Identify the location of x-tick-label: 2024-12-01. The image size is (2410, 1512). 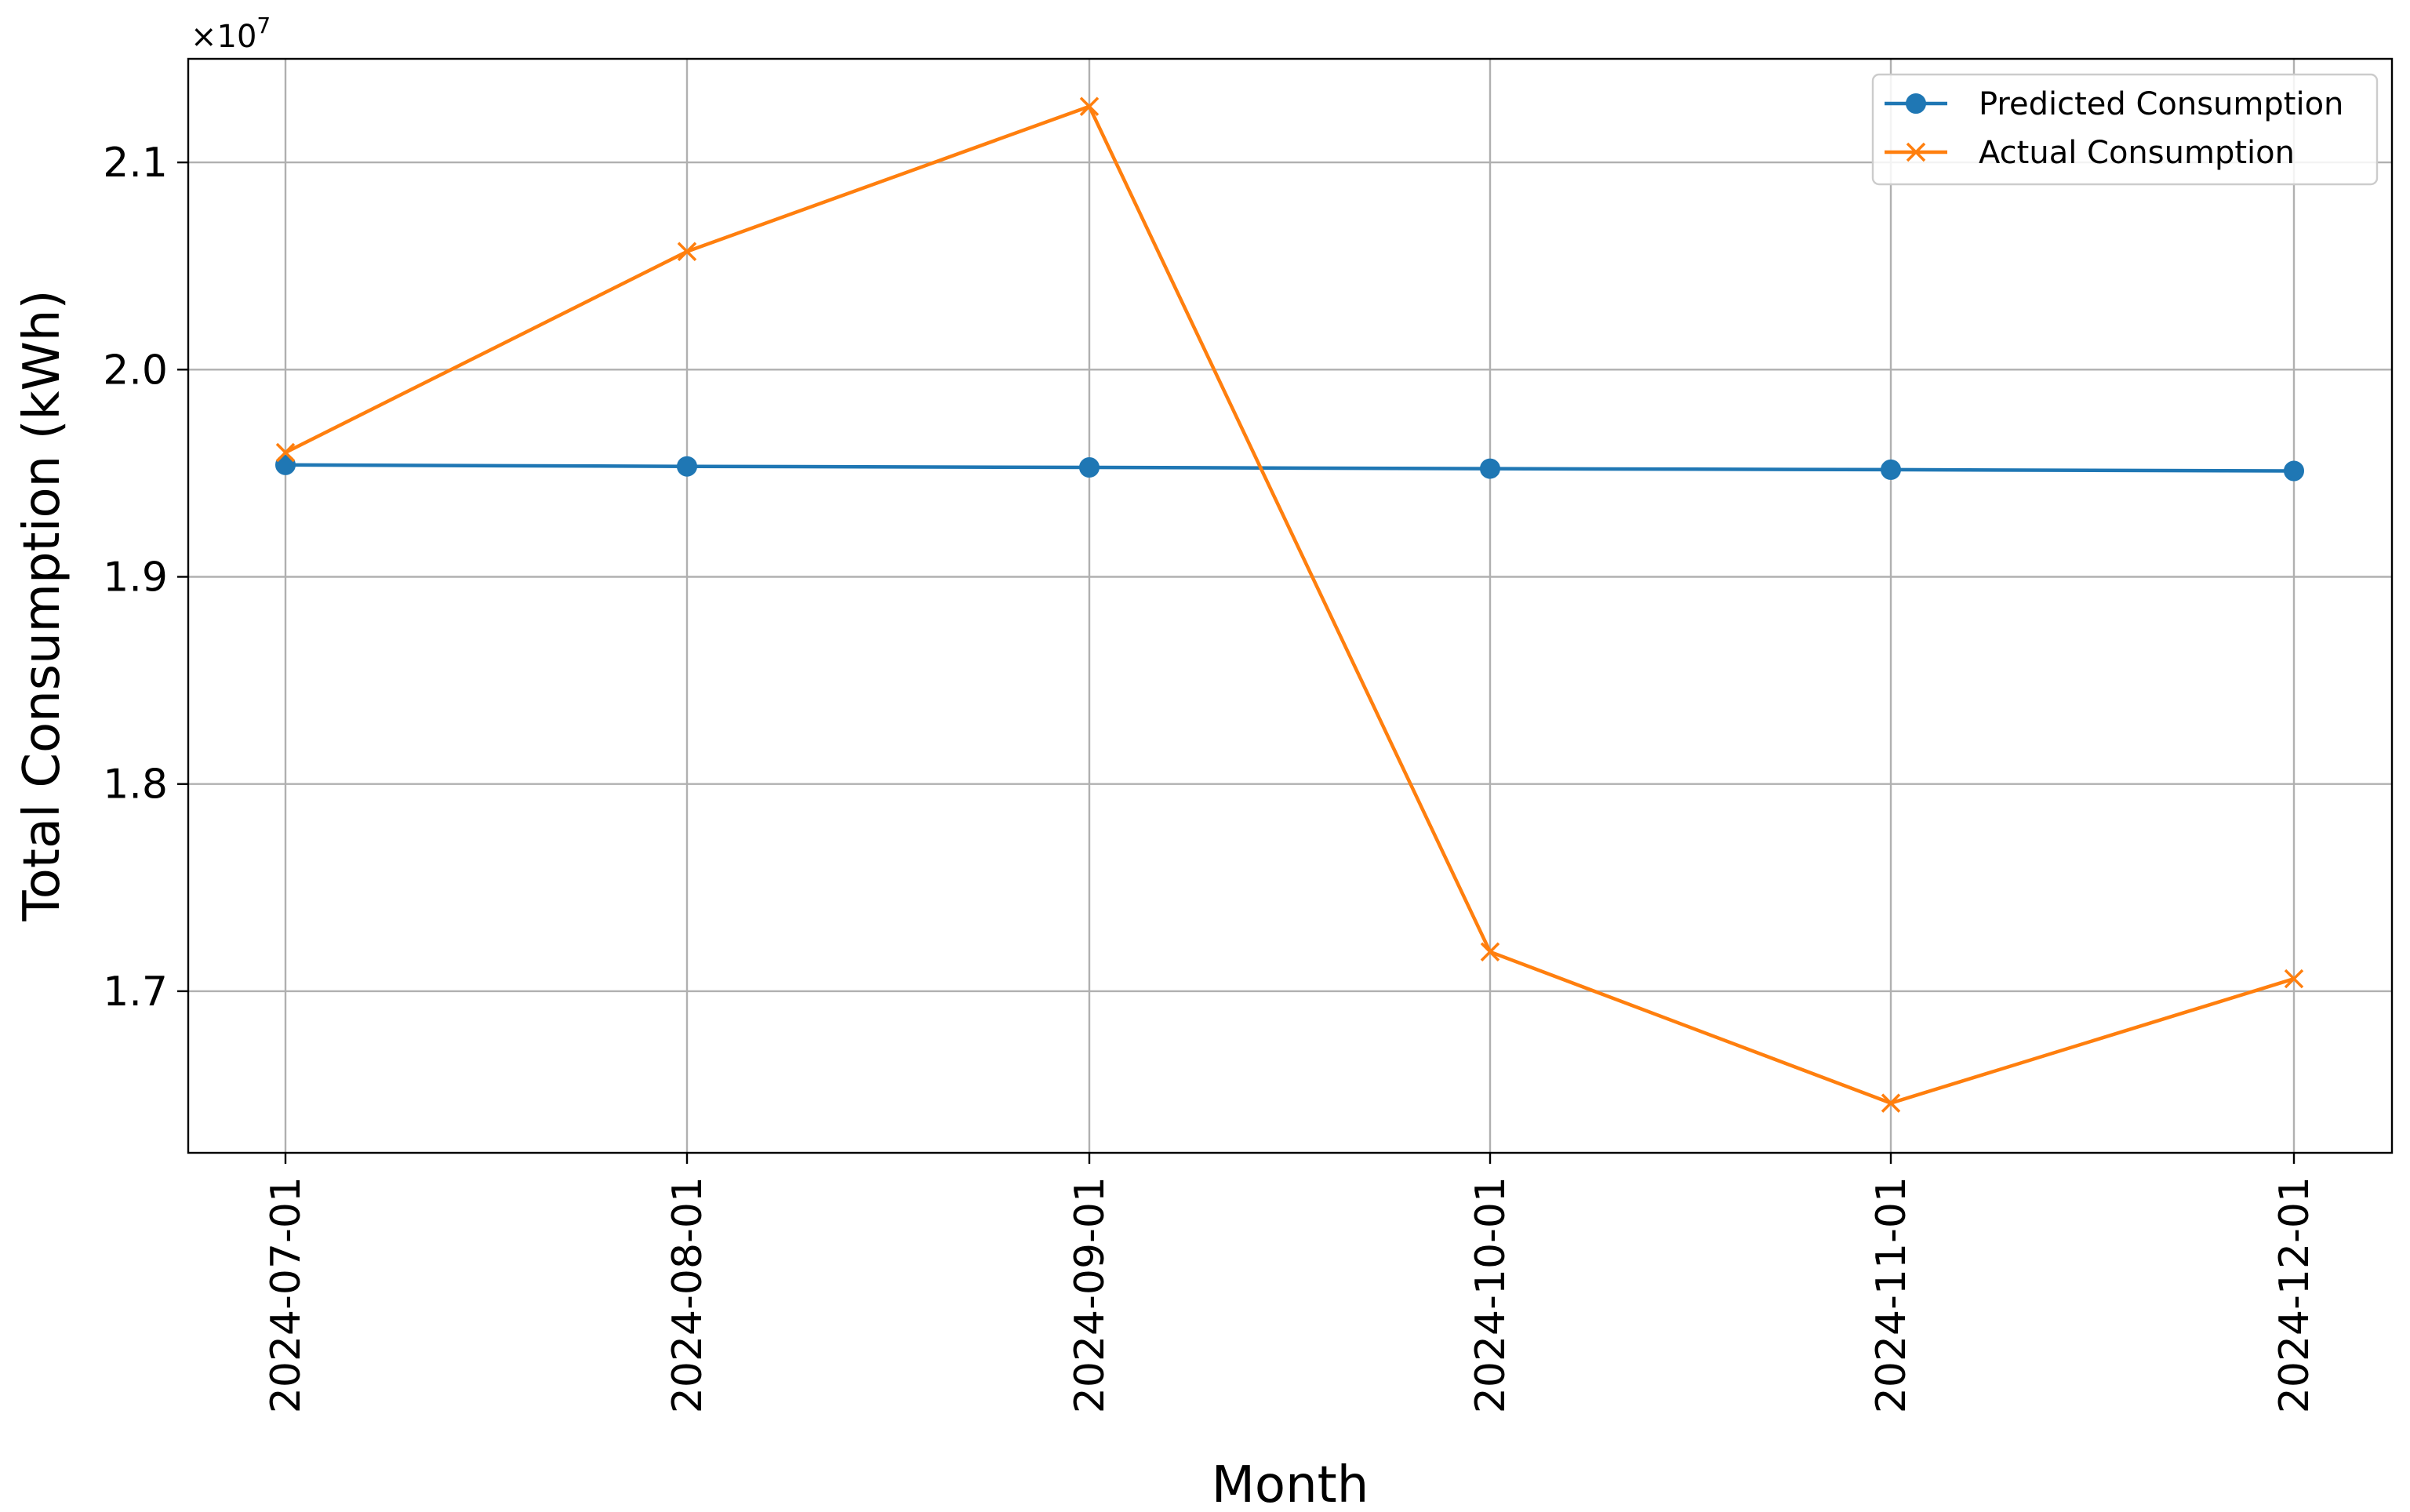
(2294, 1294).